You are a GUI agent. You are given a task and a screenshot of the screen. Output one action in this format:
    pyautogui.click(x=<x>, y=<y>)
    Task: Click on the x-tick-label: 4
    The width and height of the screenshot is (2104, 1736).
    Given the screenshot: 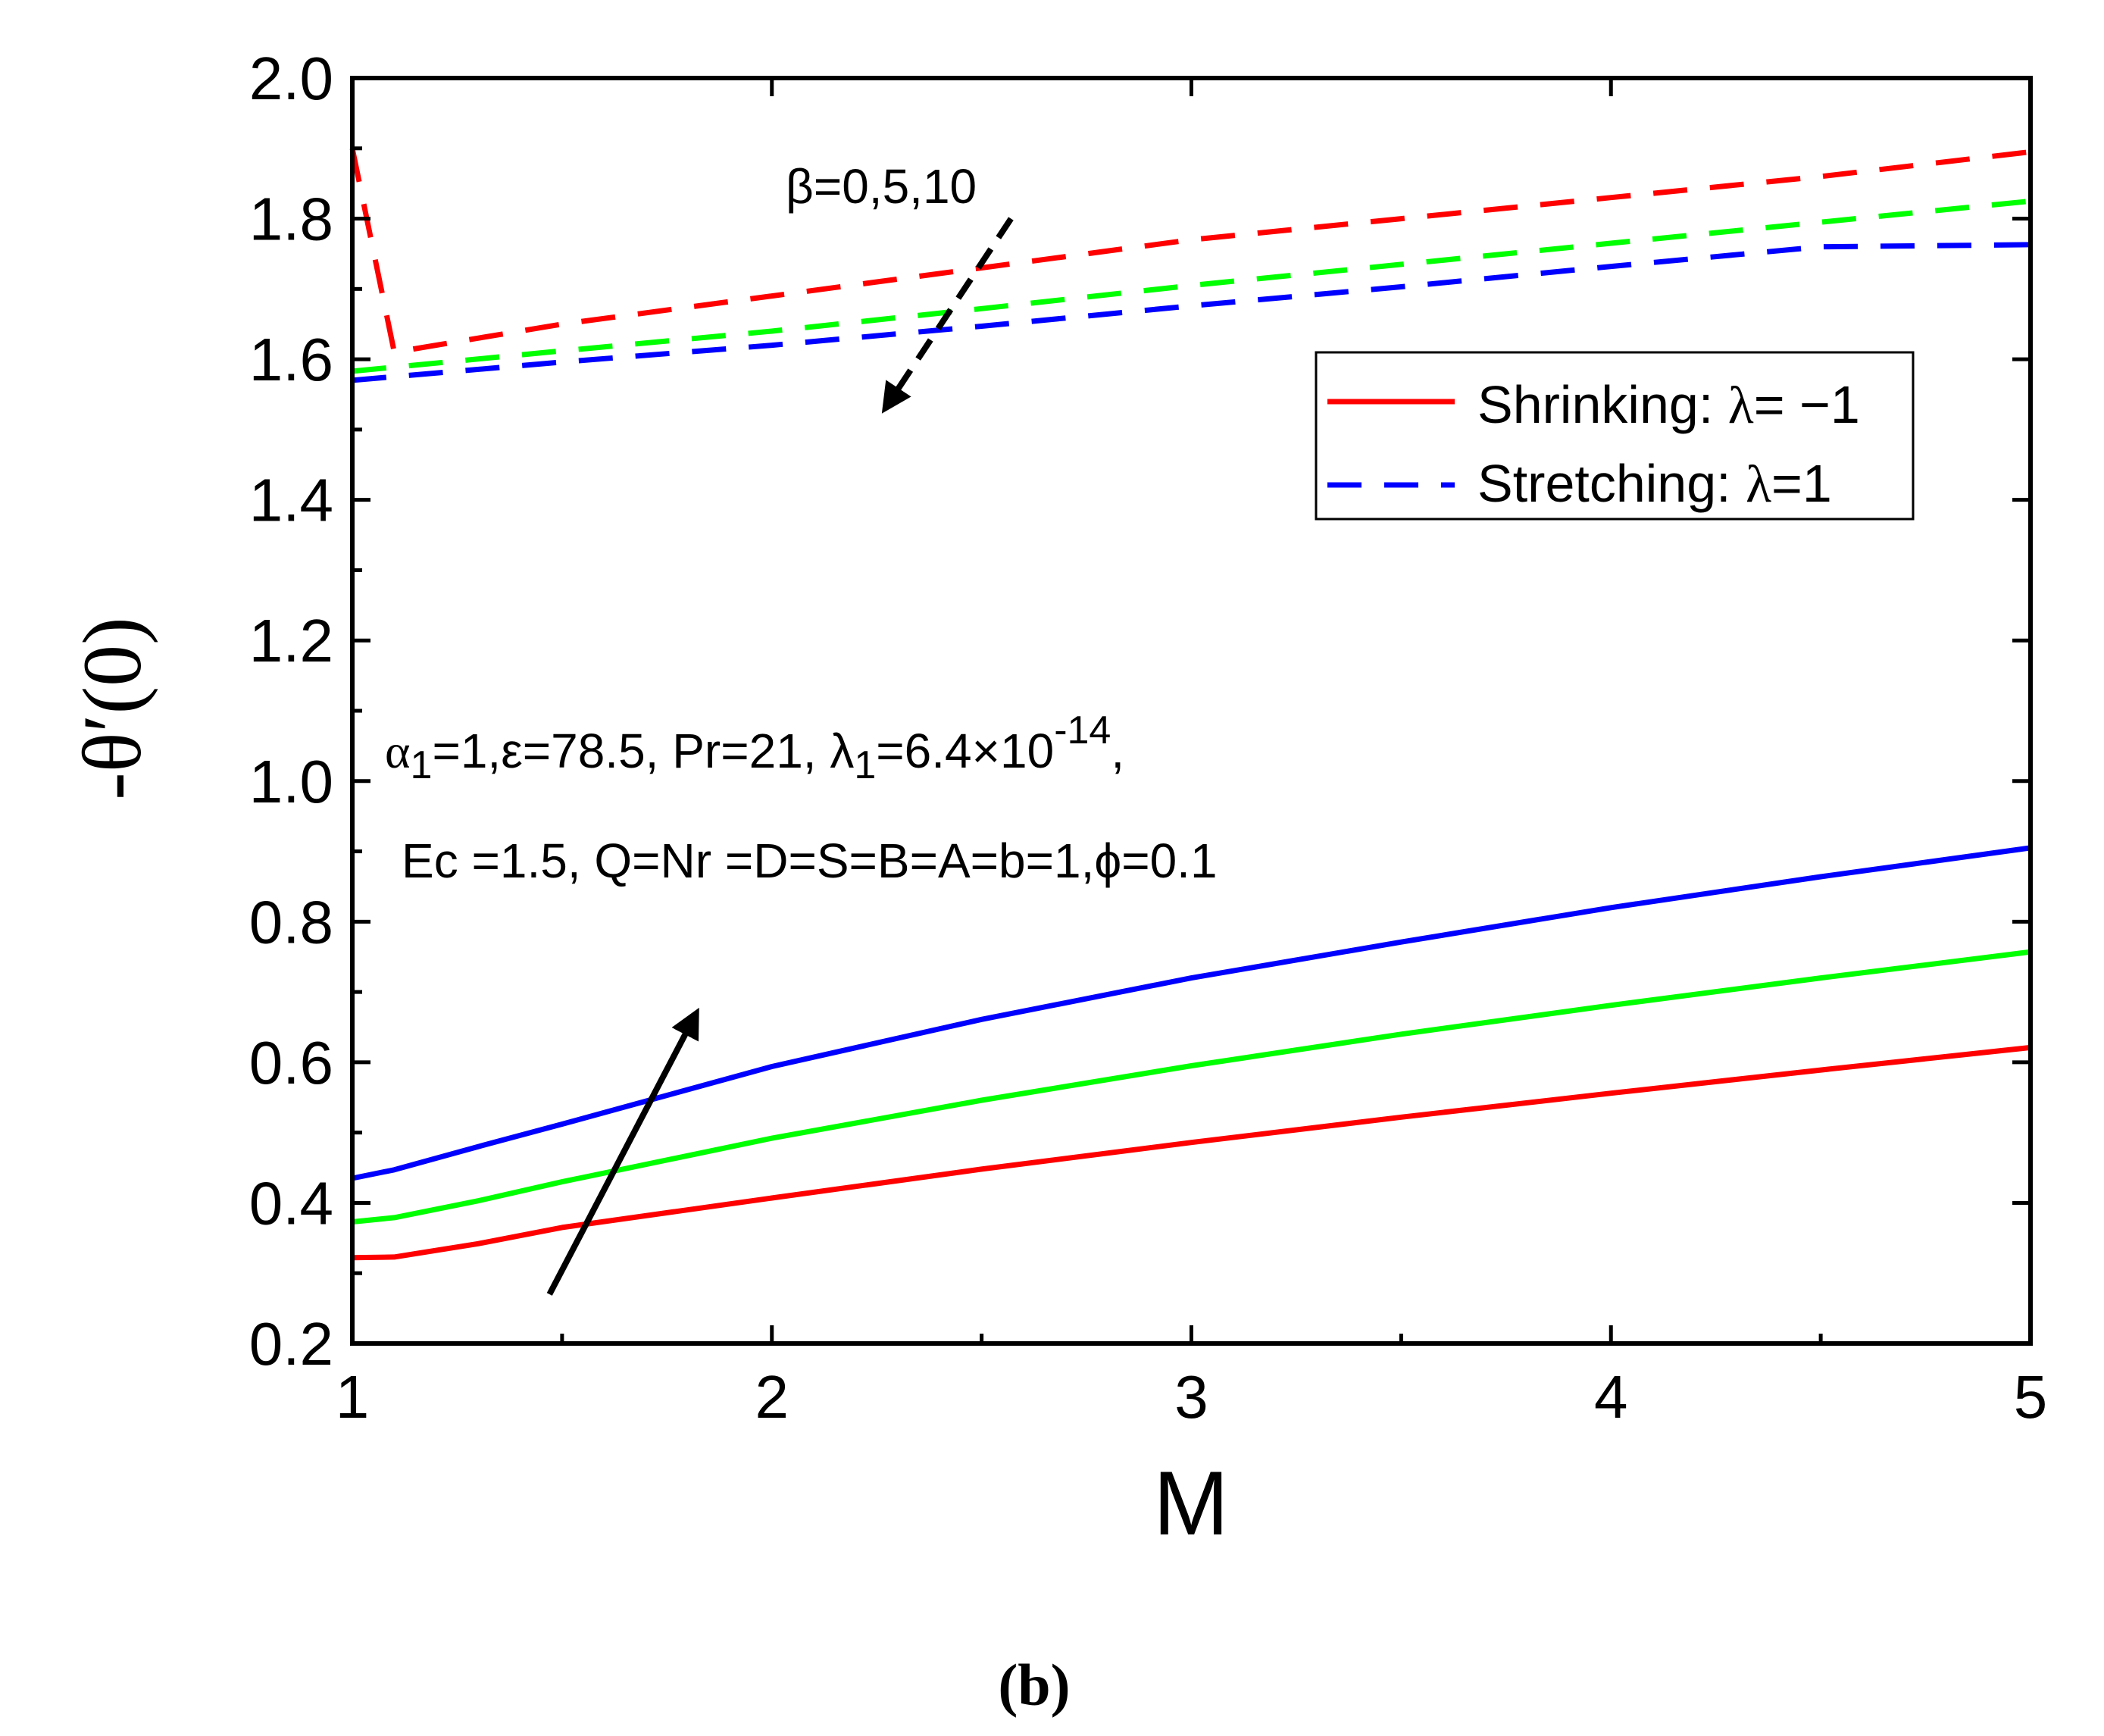 What is the action you would take?
    pyautogui.click(x=1611, y=1397)
    